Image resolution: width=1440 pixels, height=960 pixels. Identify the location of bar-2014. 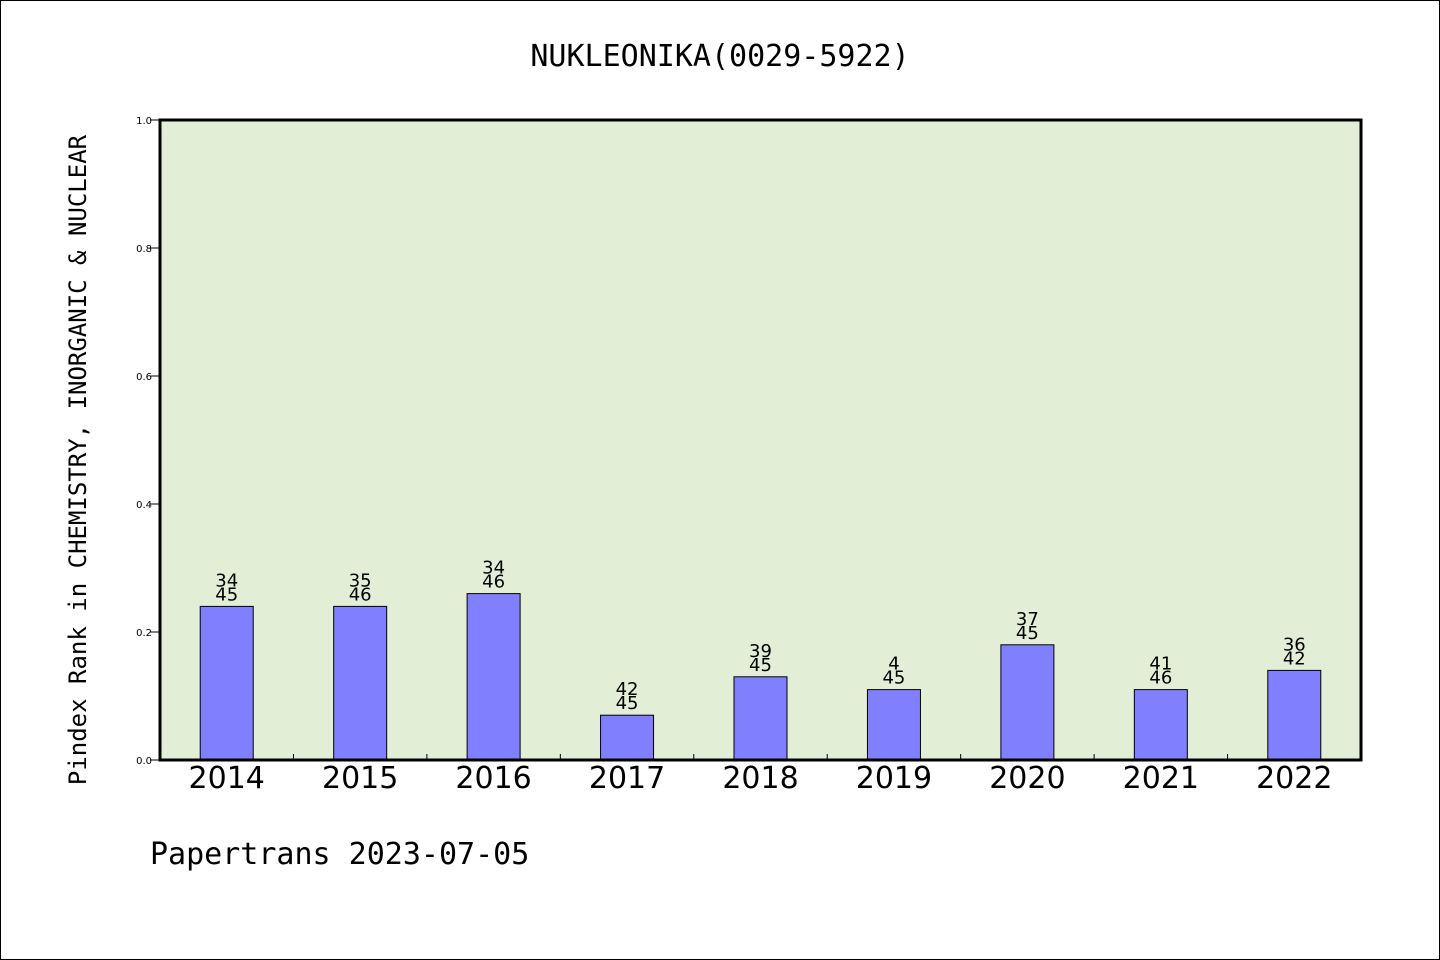
(226, 683).